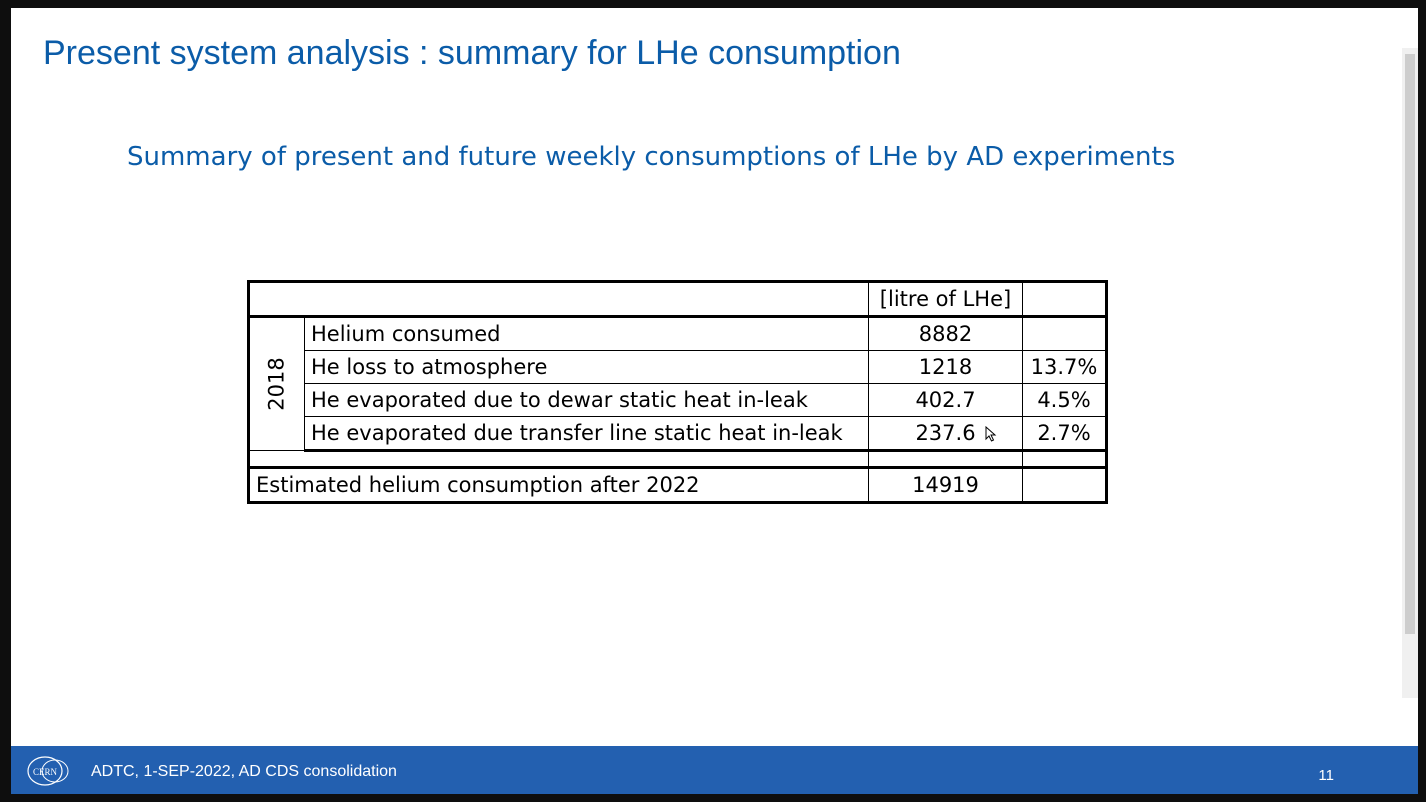 The height and width of the screenshot is (802, 1426). I want to click on mouse-pointer-icon, so click(991, 434).